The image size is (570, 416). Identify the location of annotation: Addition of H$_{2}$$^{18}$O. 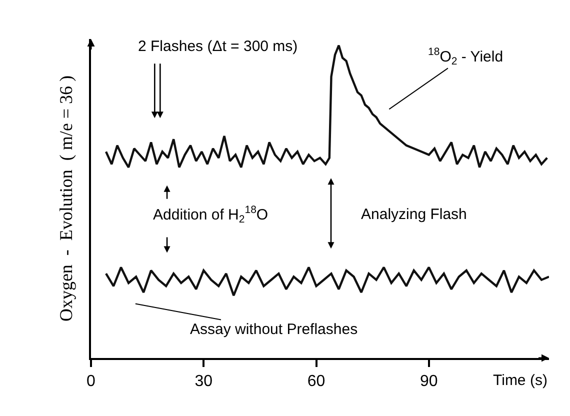
(210, 215).